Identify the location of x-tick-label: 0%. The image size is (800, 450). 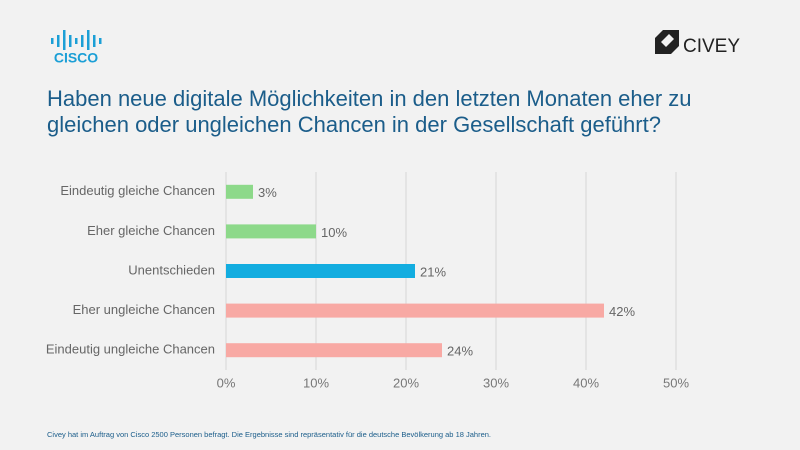
(226, 382).